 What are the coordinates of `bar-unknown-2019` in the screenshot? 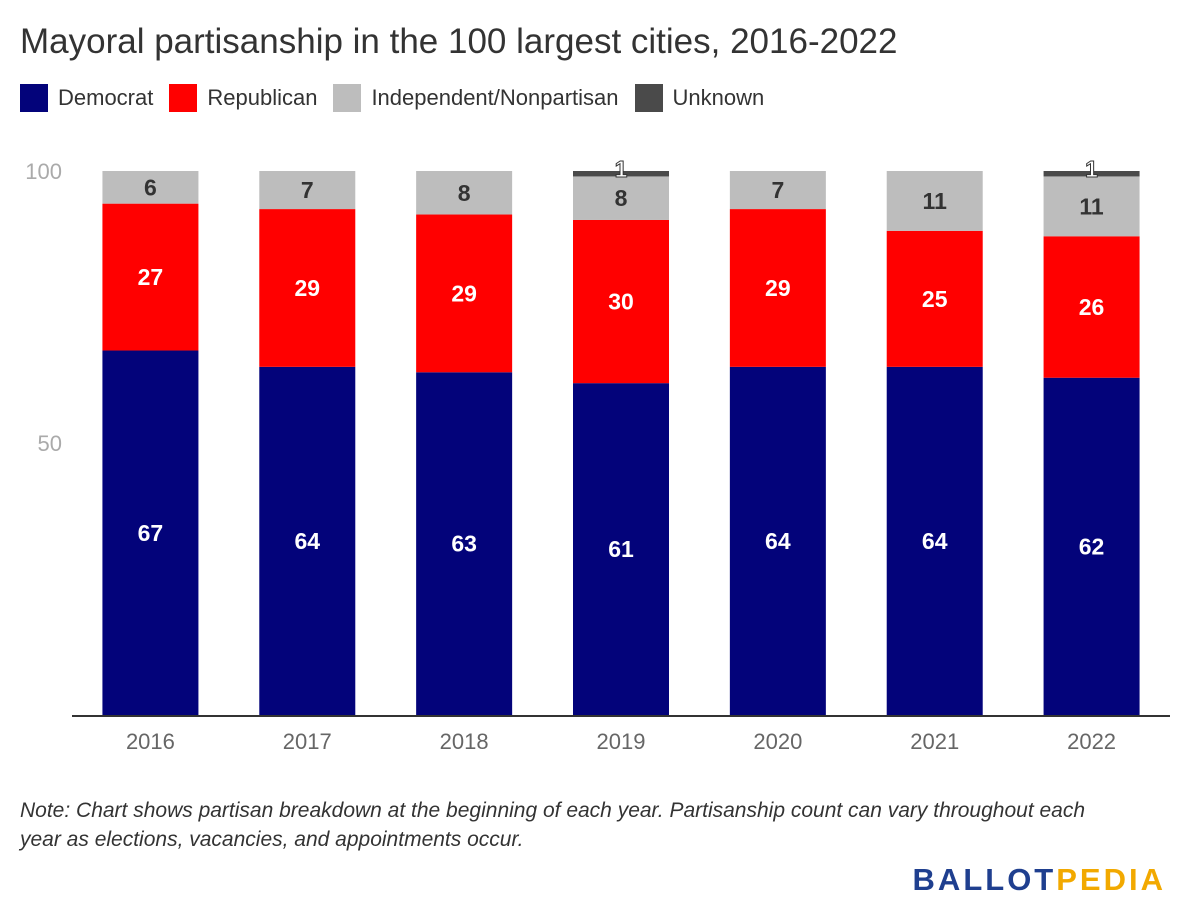 It's located at (621, 174).